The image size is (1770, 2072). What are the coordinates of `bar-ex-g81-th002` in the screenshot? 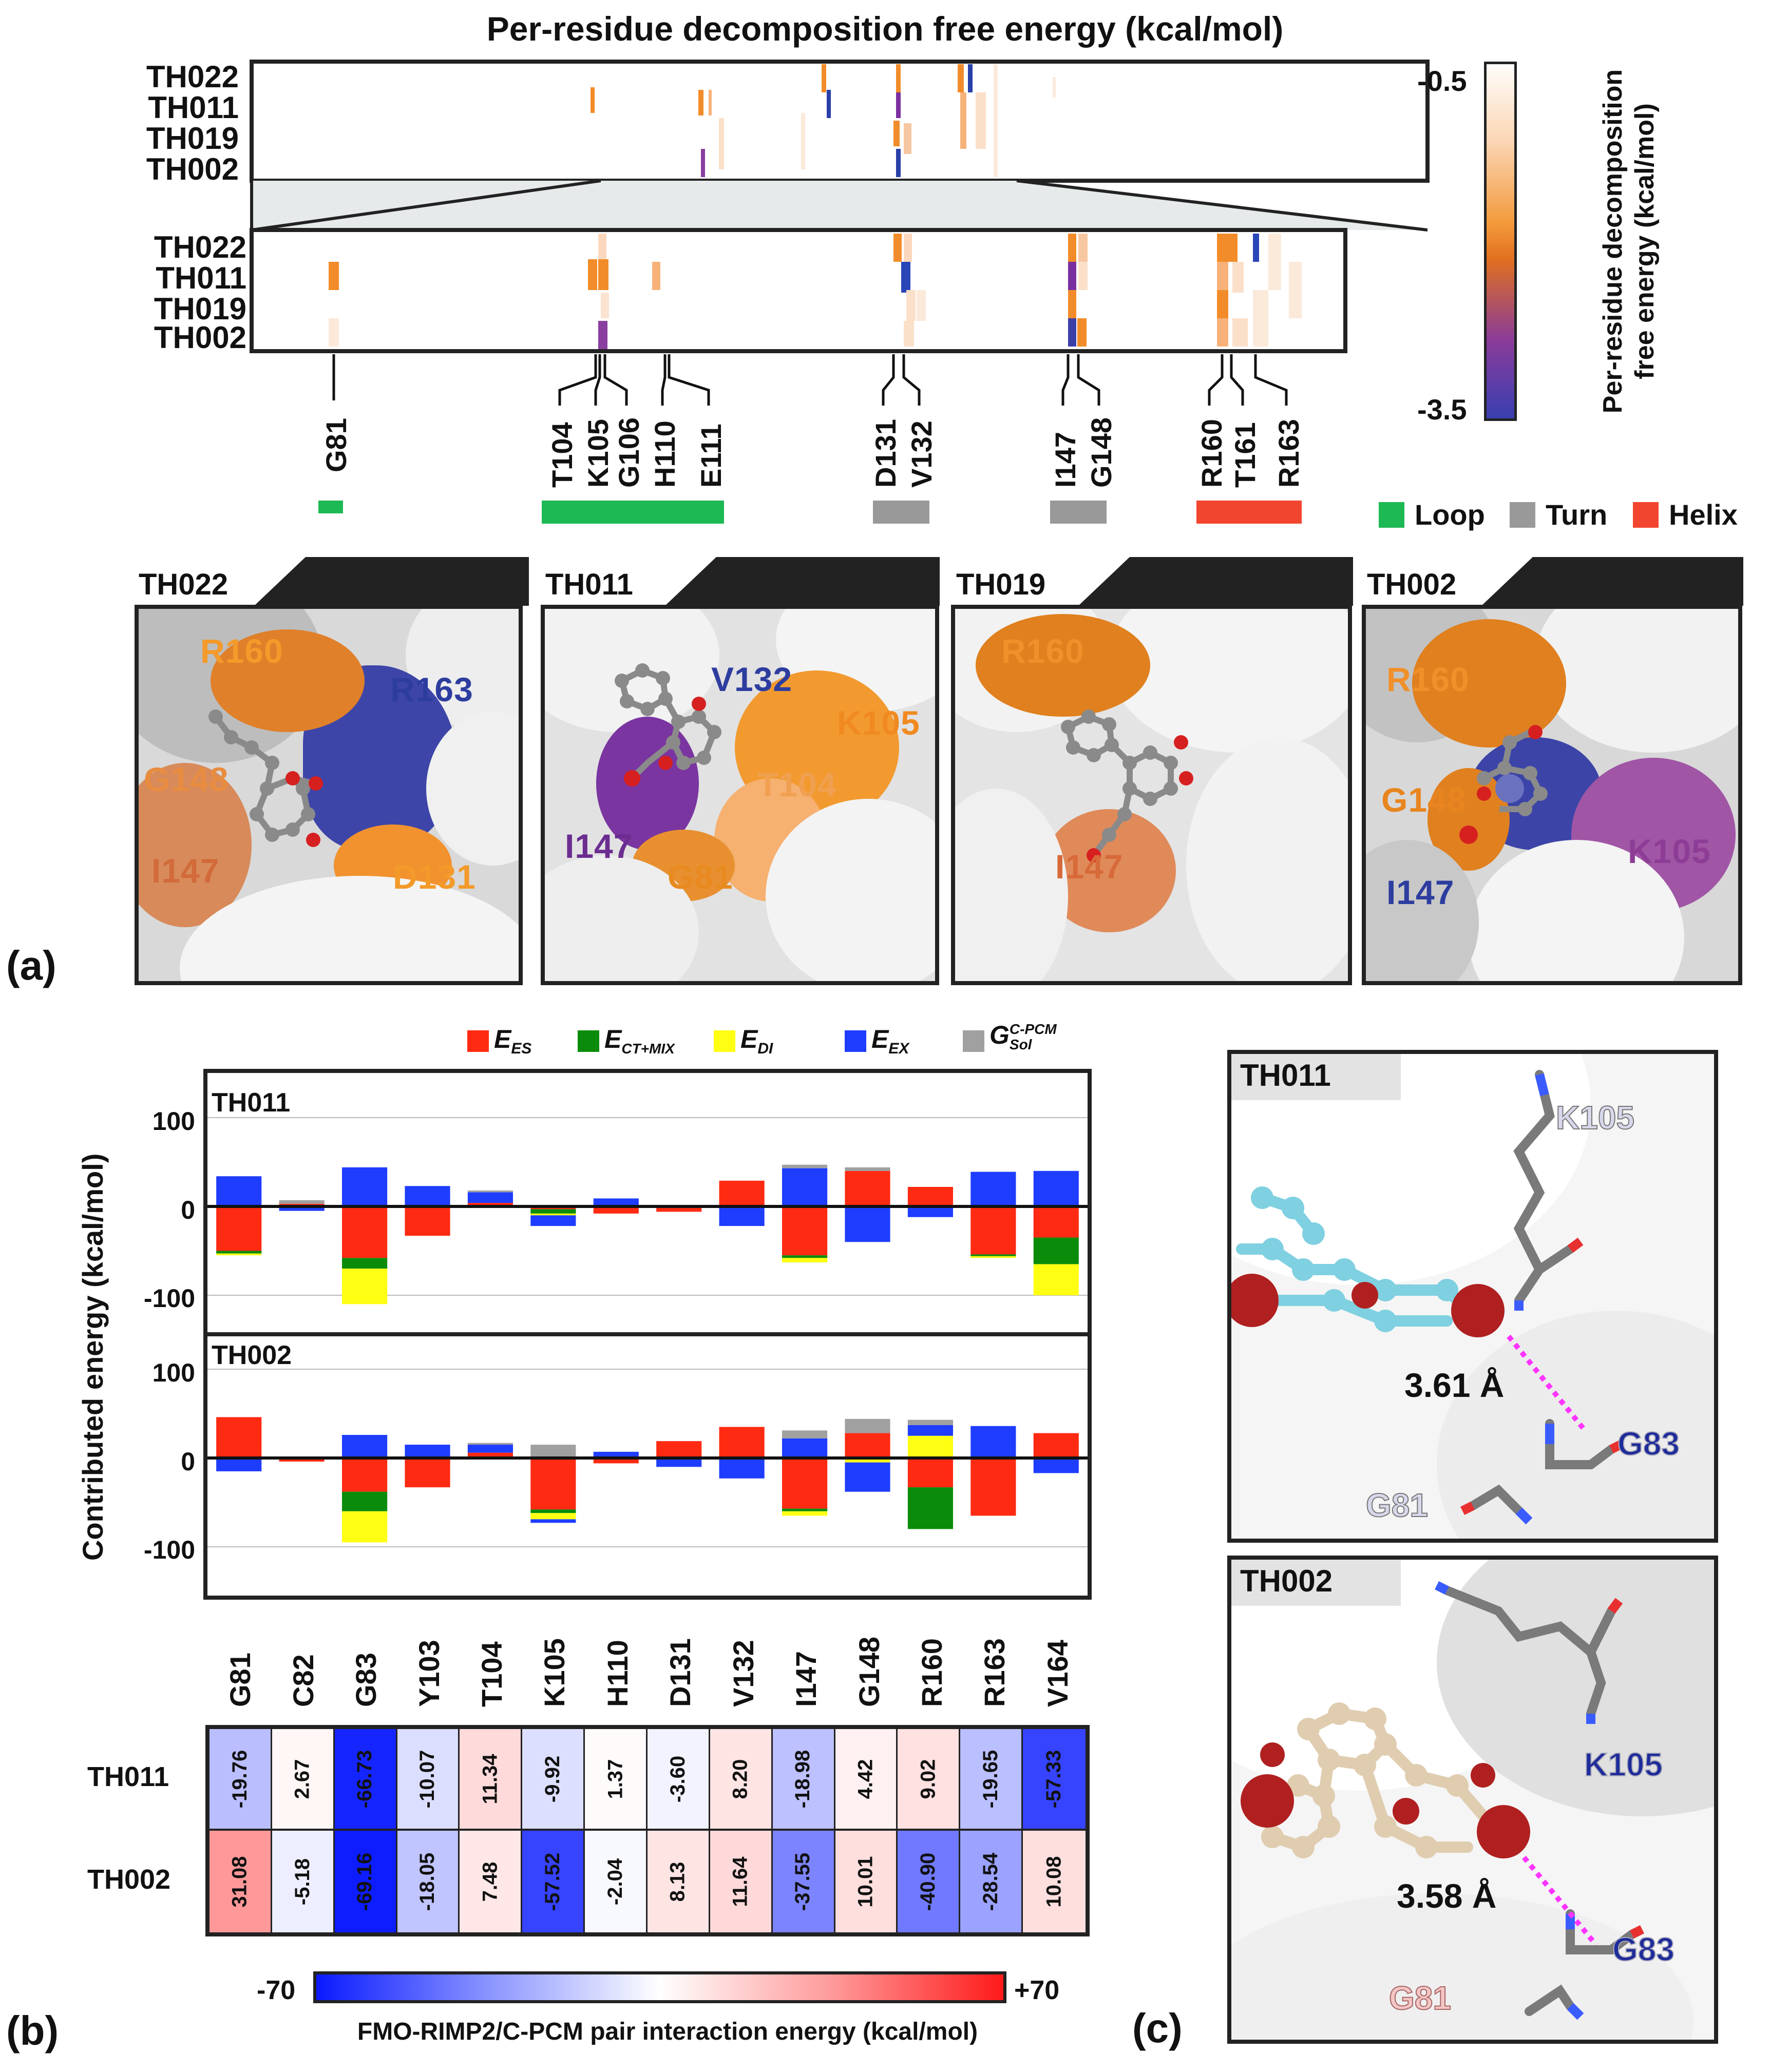 It's located at (239, 1464).